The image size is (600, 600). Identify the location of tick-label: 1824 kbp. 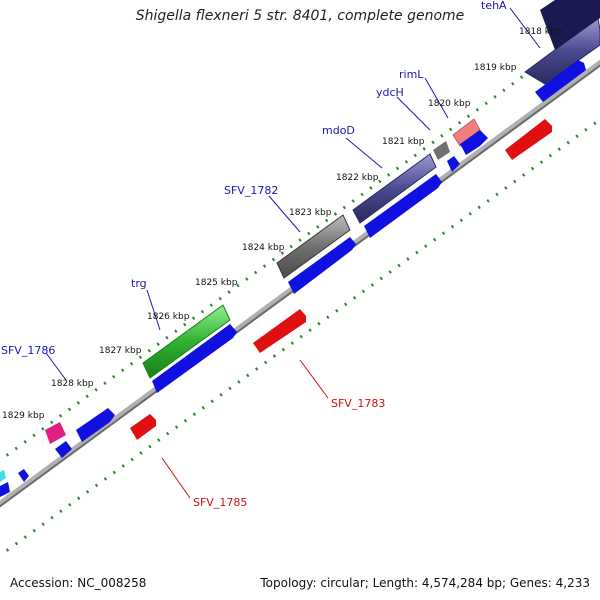
(263, 248).